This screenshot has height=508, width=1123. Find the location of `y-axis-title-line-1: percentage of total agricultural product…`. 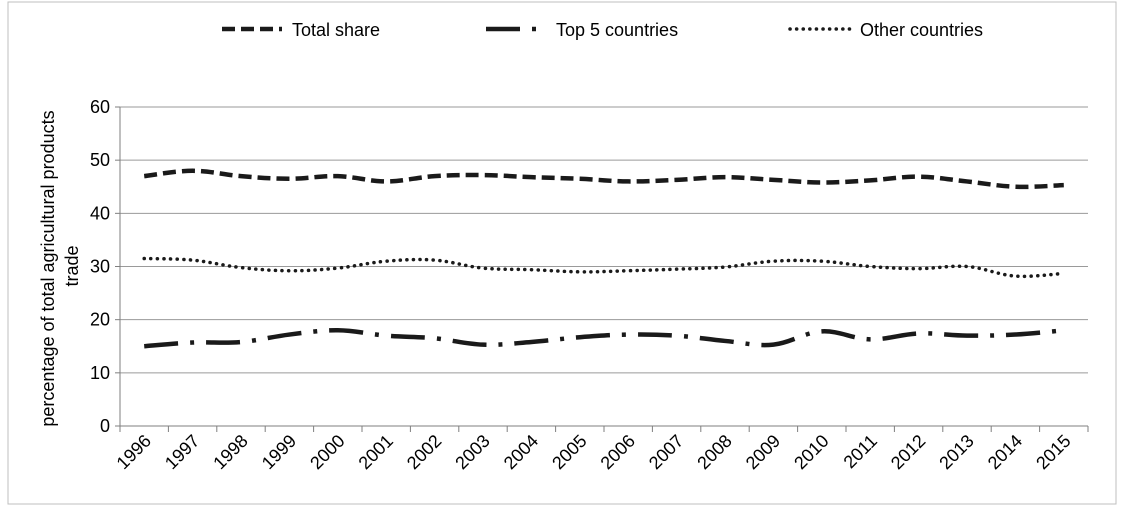

y-axis-title-line-1: percentage of total agricultural product… is located at coordinates (48, 268).